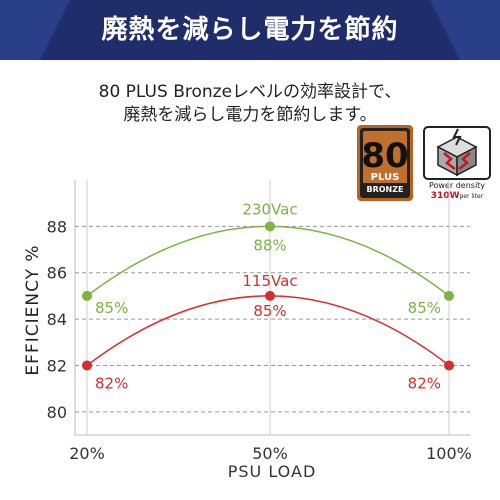  Describe the element at coordinates (33, 309) in the screenshot. I see `y-axis-title: EFFICIENCY %` at that location.